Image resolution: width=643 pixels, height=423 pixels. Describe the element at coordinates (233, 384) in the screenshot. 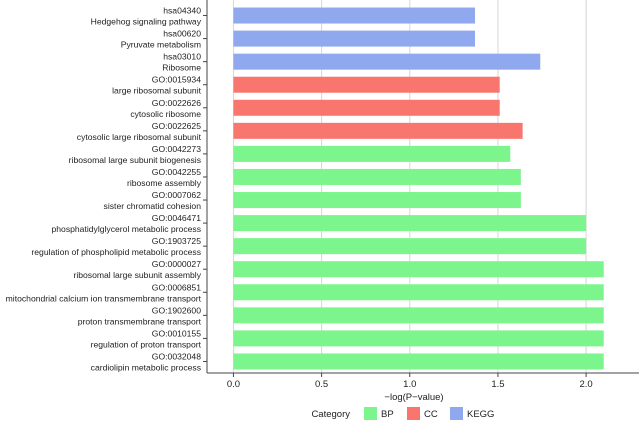

I see `x-tick-label: 0.0` at that location.